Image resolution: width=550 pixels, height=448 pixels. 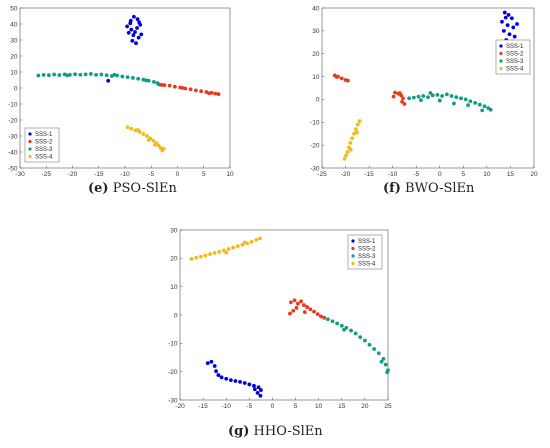 I want to click on caption-bwo: (f) BWO-SlEn, so click(x=429, y=188).